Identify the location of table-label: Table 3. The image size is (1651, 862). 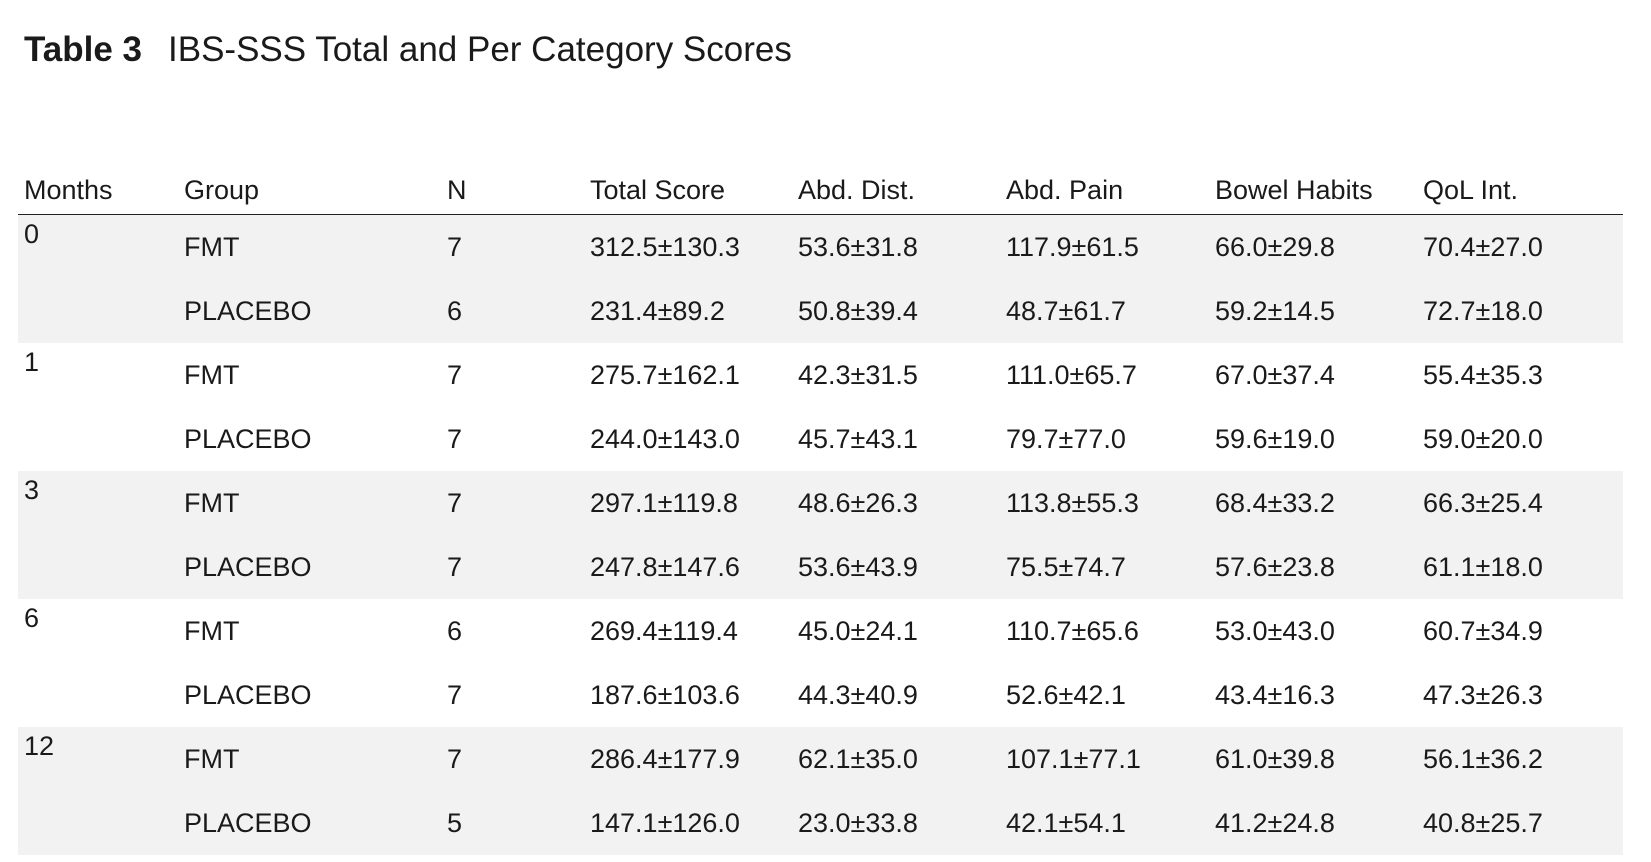
(83, 49).